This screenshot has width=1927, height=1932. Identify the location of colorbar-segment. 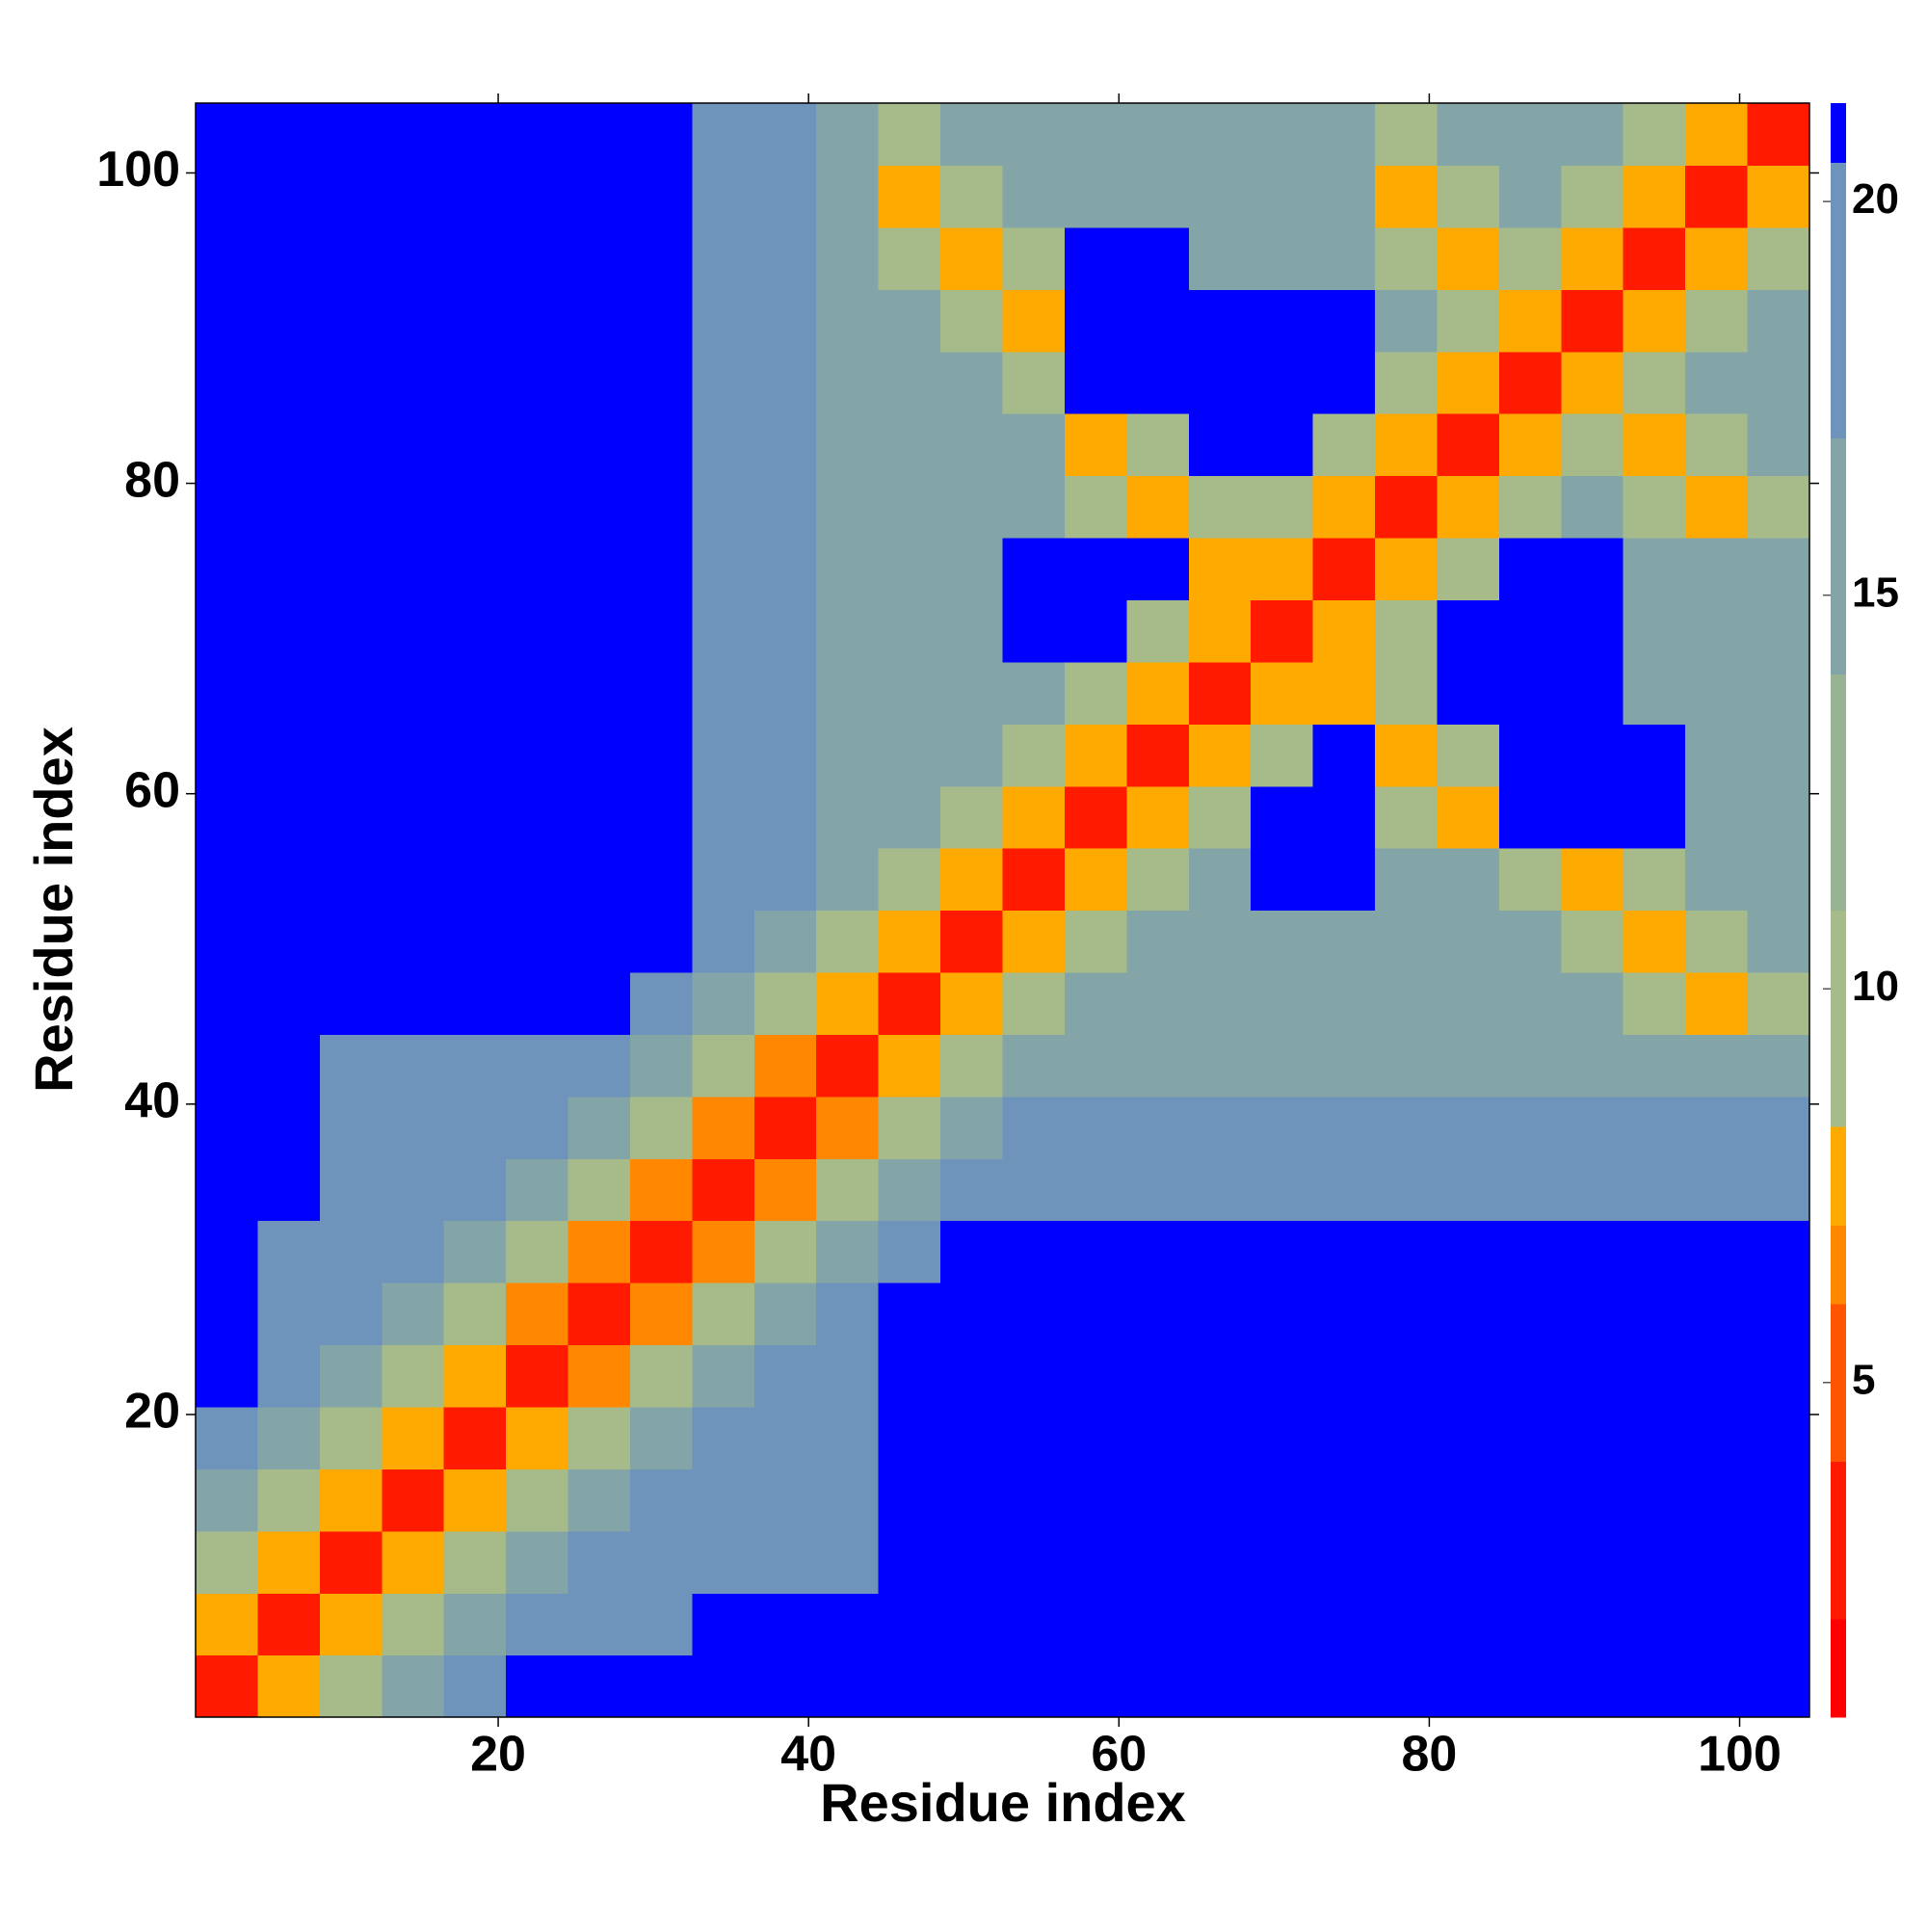
(1838, 1176).